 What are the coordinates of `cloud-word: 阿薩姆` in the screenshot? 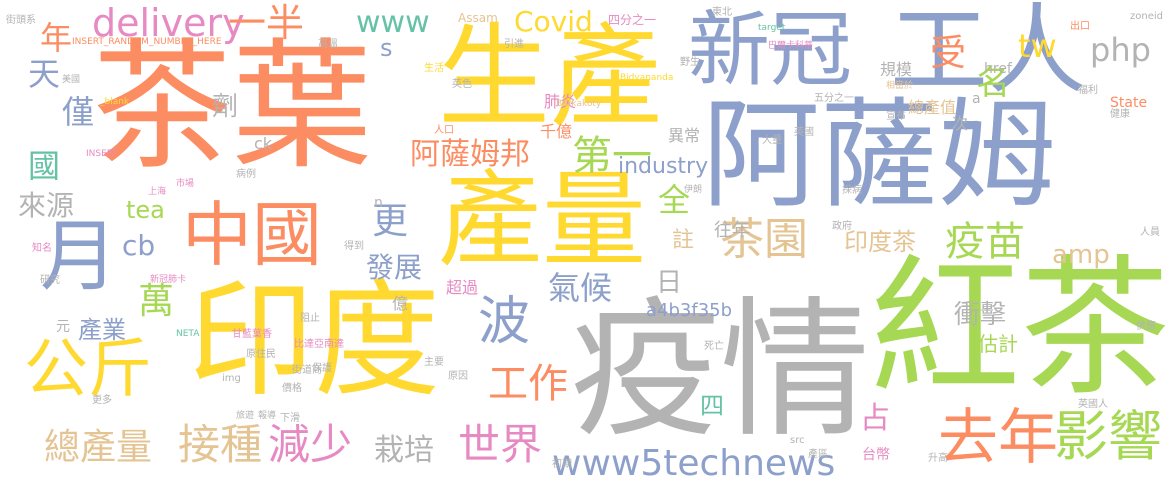 It's located at (879, 155).